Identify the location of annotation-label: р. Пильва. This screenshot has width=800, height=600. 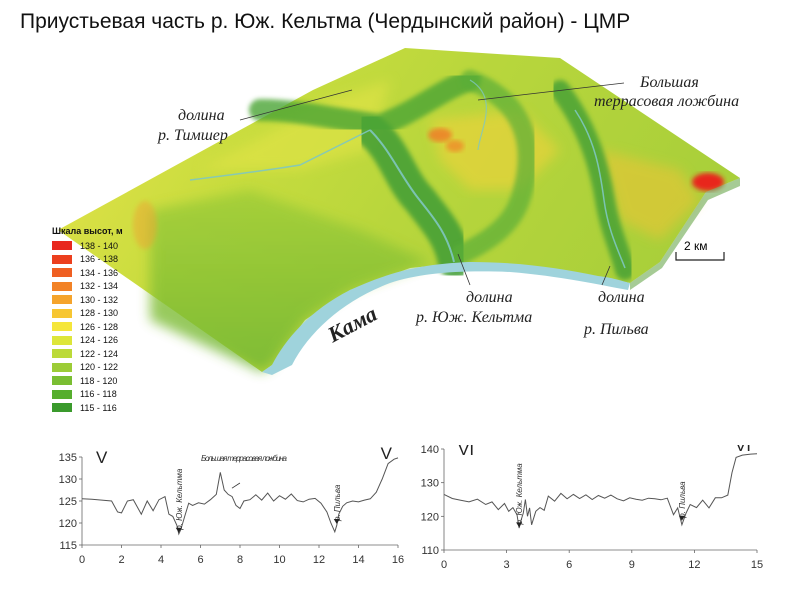
(337, 503).